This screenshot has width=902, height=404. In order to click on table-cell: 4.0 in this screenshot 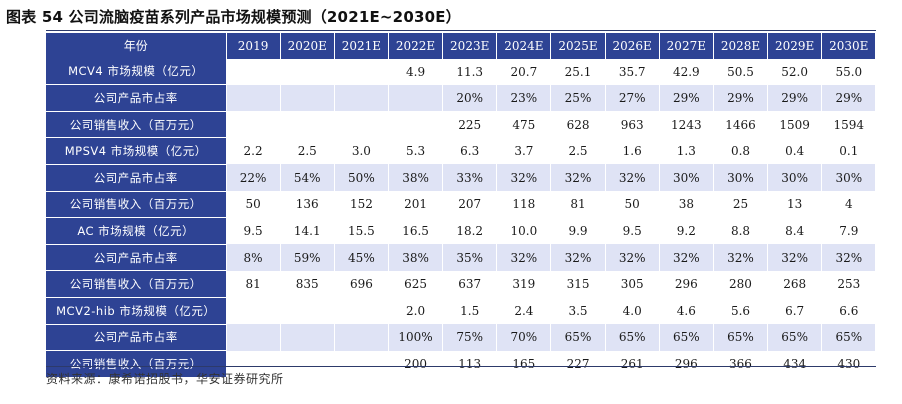, I will do `click(632, 311)`.